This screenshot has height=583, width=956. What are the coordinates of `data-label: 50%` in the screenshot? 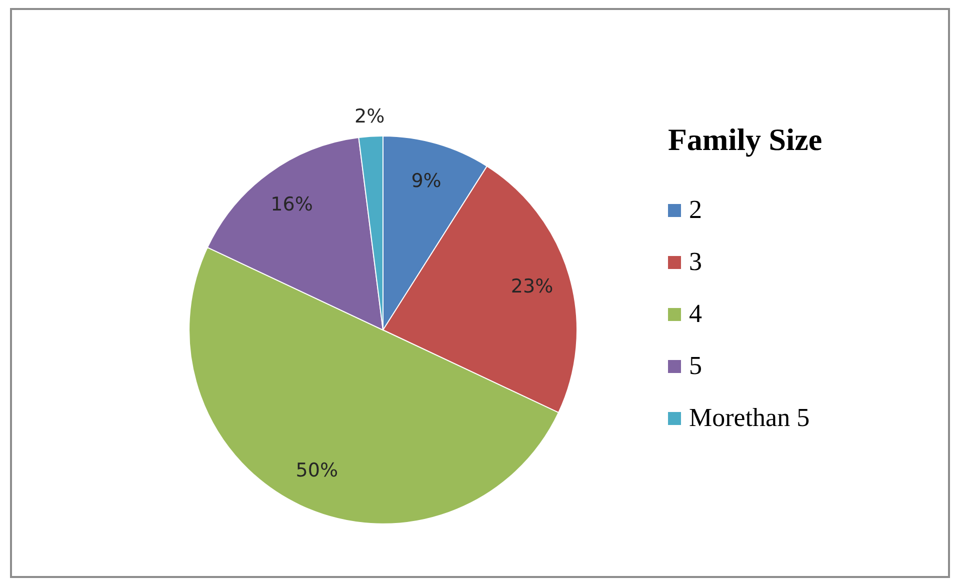 It's located at (317, 470).